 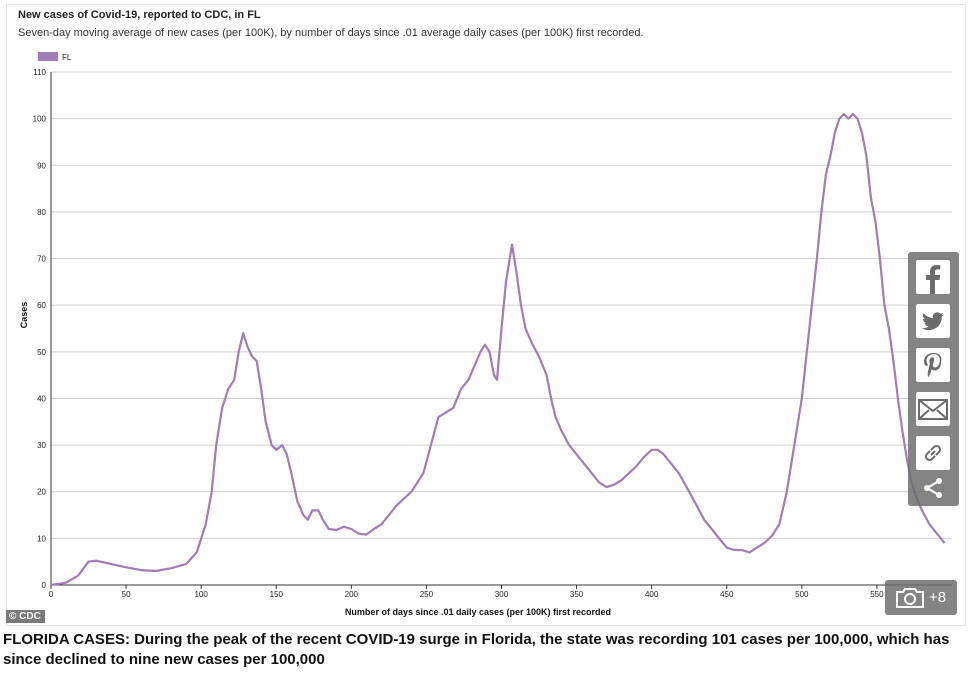 I want to click on y-tick-label: 0, so click(x=44, y=585).